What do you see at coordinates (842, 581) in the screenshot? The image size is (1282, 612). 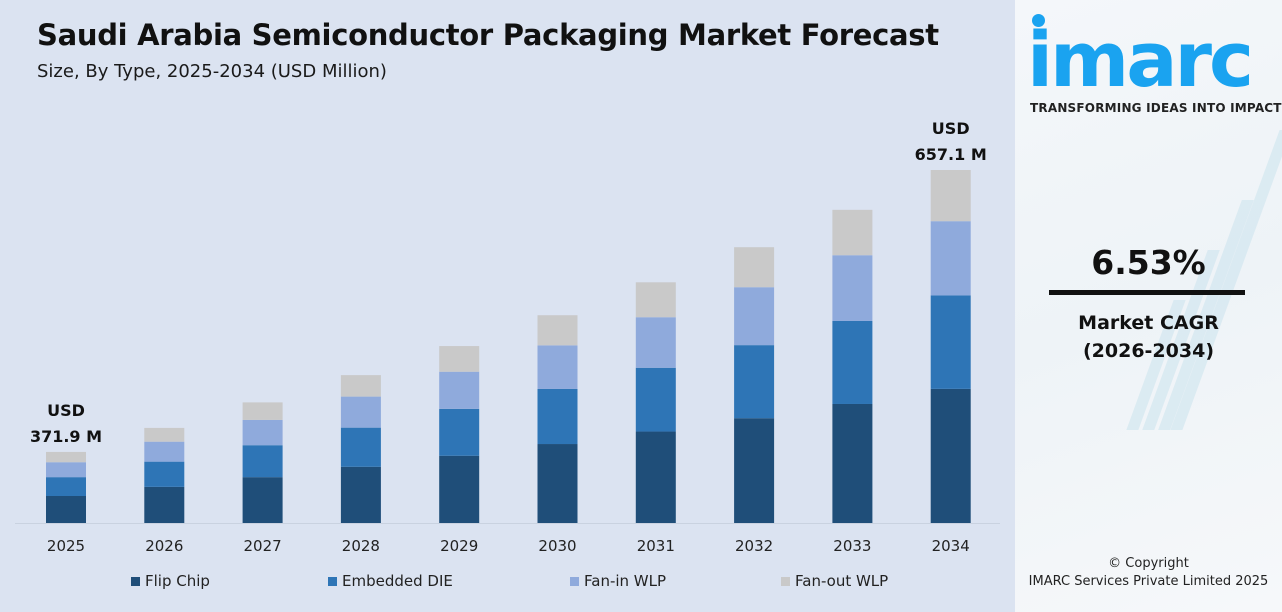 I see `legend-label: Fan-out WLP` at bounding box center [842, 581].